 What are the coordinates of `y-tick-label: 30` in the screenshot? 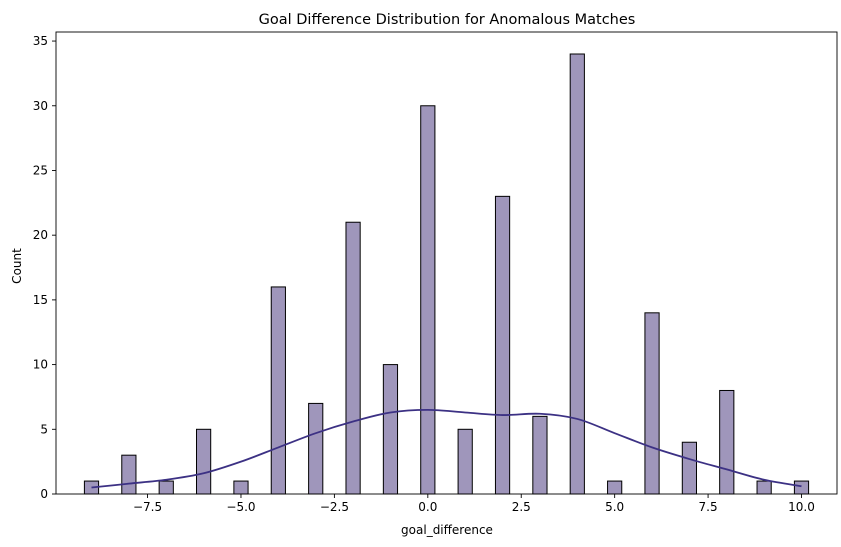 It's located at (40, 106).